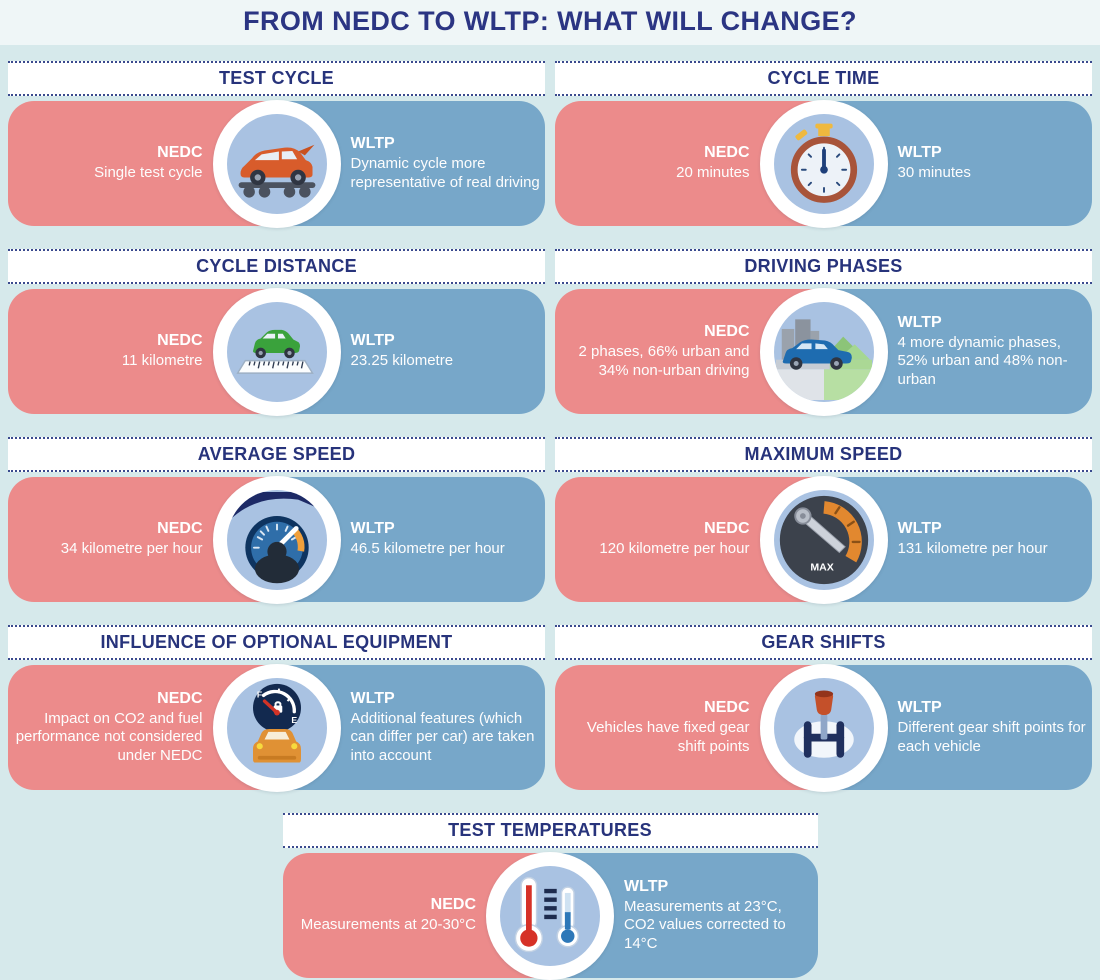 Image resolution: width=1100 pixels, height=980 pixels. I want to click on card-icon-circle: F E, so click(276, 727).